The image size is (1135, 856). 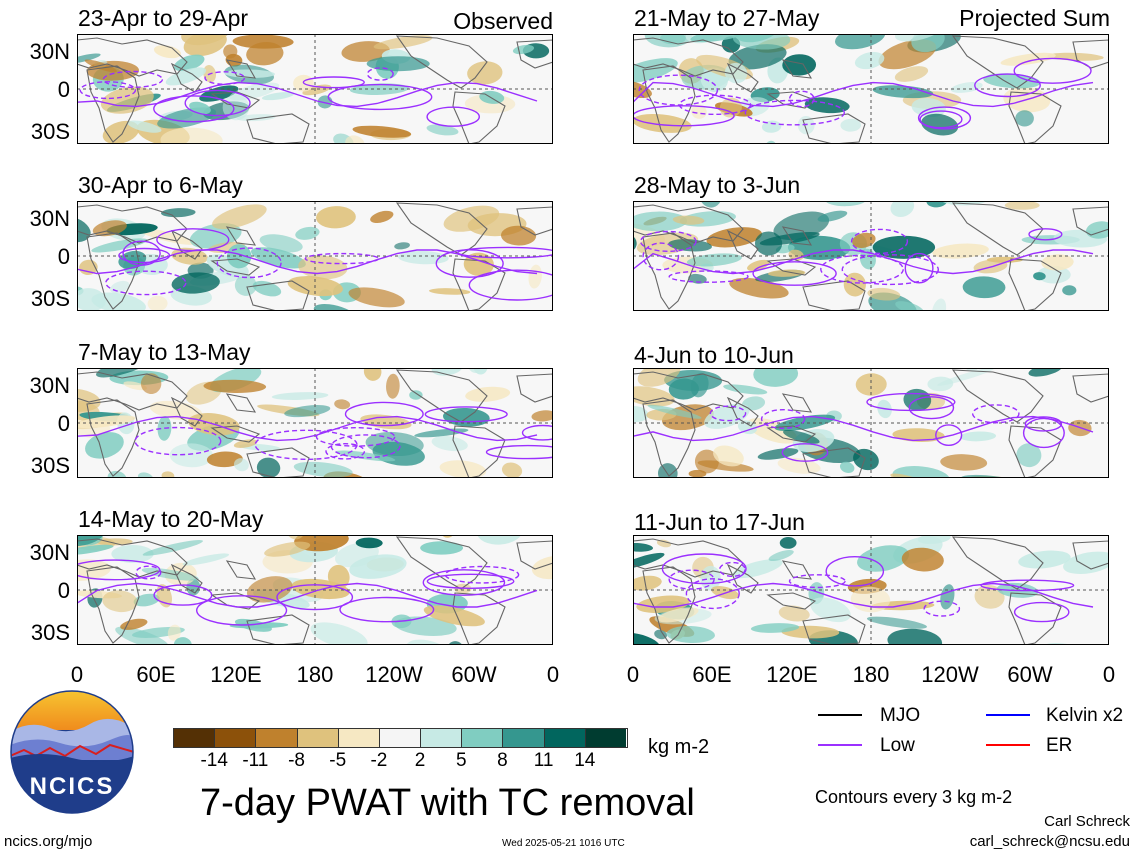 What do you see at coordinates (1049, 841) in the screenshot?
I see `email: carl_schreck@ncsu.edu` at bounding box center [1049, 841].